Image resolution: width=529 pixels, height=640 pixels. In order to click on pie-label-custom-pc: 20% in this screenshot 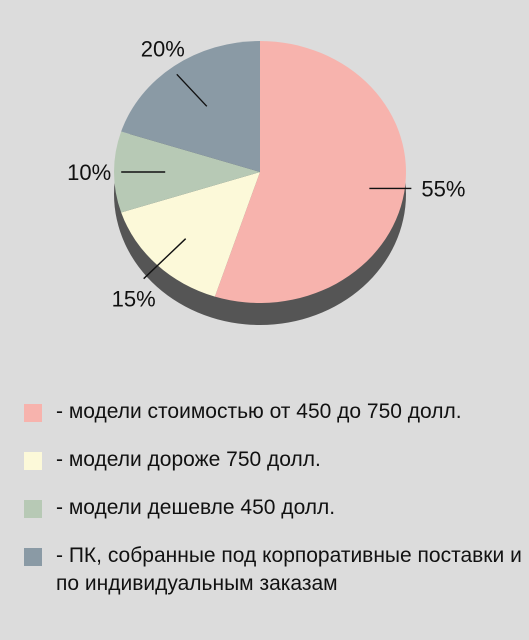, I will do `click(163, 48)`.